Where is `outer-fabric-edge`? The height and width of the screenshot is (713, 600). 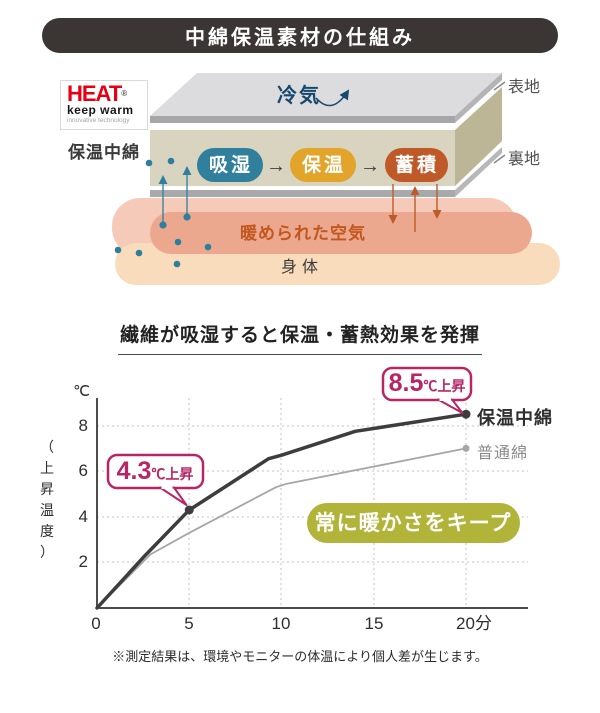 outer-fabric-edge is located at coordinates (302, 119).